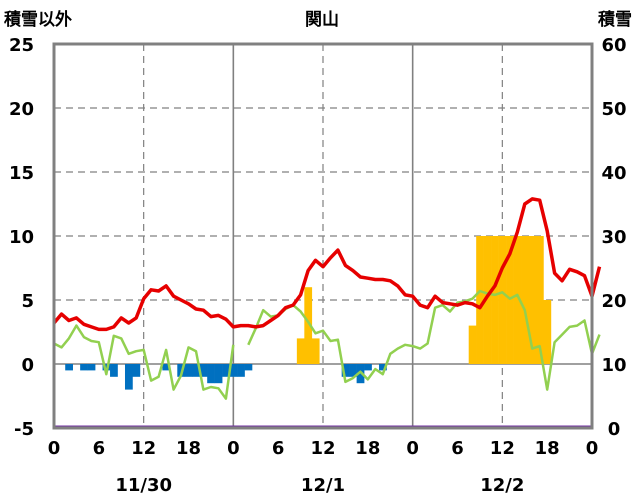 The width and height of the screenshot is (636, 501). I want to click on left-tick-label: -5, so click(24, 429).